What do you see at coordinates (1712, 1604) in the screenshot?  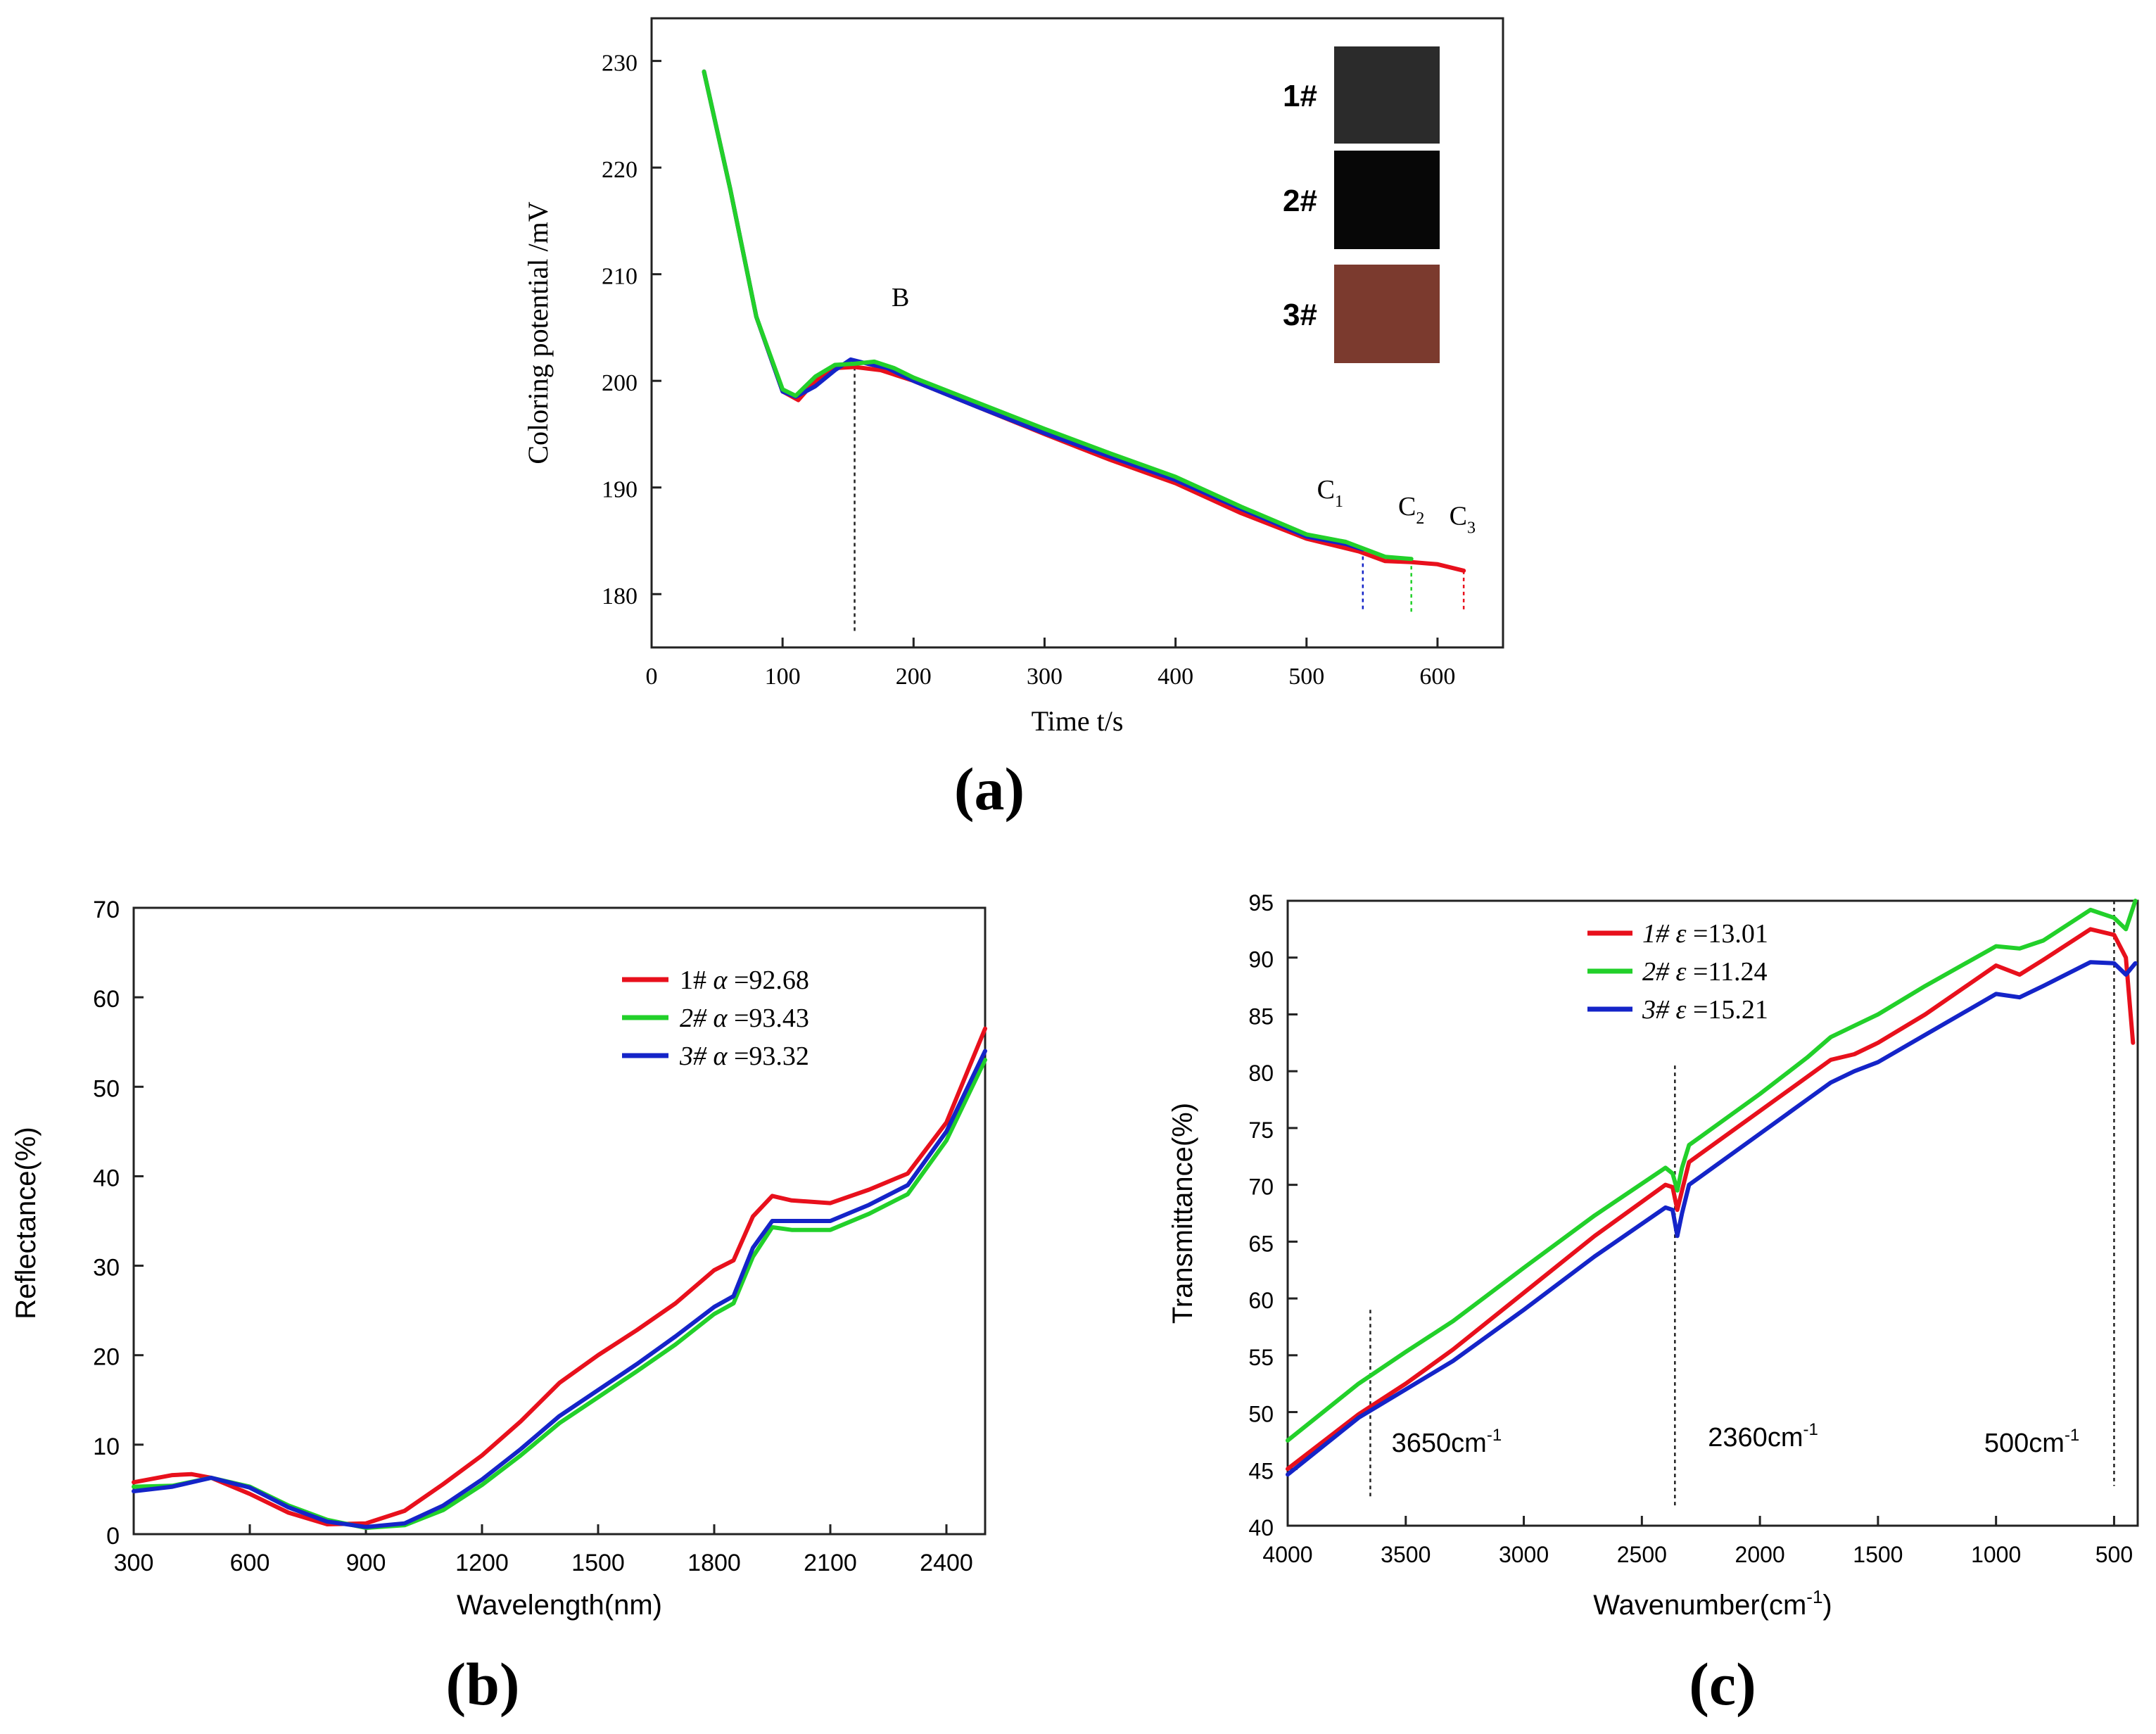 I see `chart-c-xlabel: Wavenumber(cm-1)` at bounding box center [1712, 1604].